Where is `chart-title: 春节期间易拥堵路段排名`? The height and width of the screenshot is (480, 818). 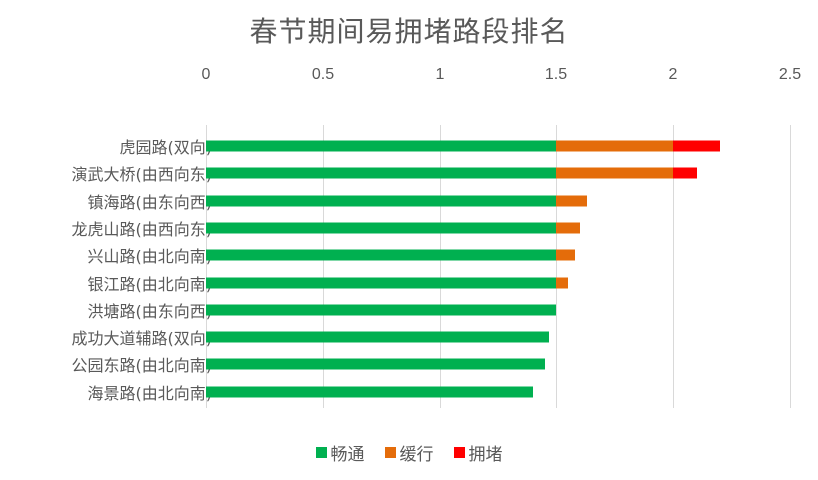 chart-title: 春节期间易拥堵路段排名 is located at coordinates (409, 31).